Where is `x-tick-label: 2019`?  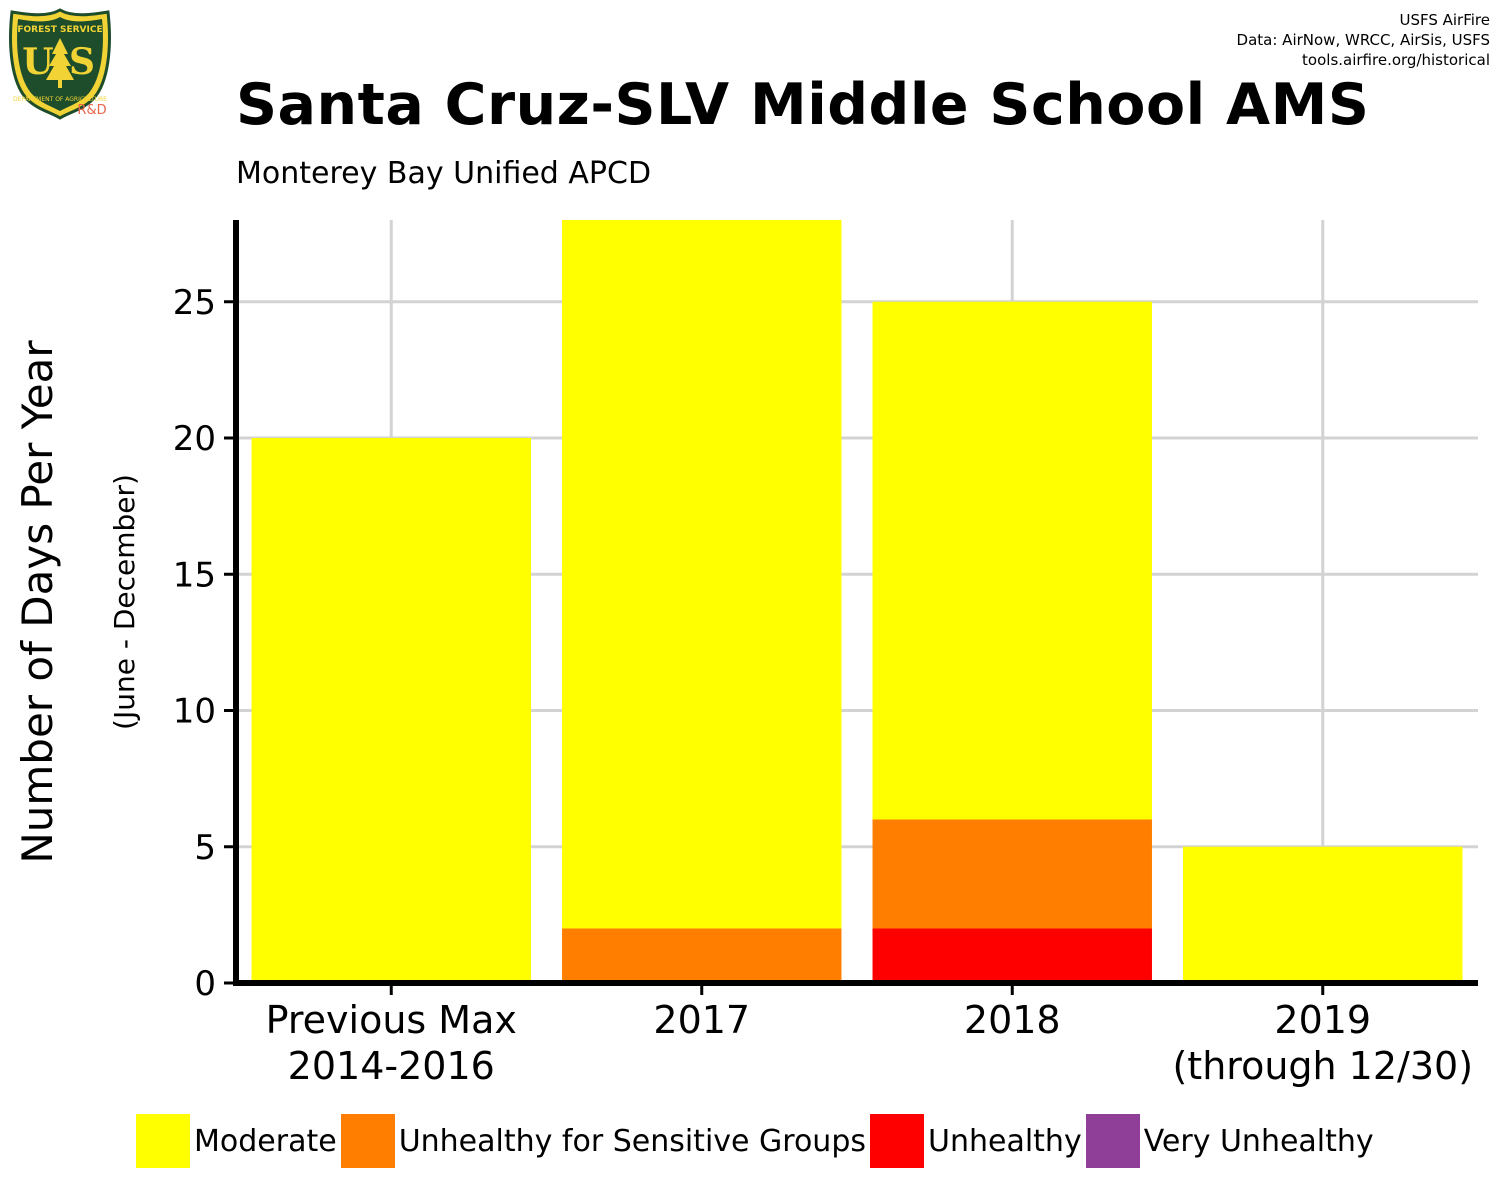 x-tick-label: 2019 is located at coordinates (1322, 1020).